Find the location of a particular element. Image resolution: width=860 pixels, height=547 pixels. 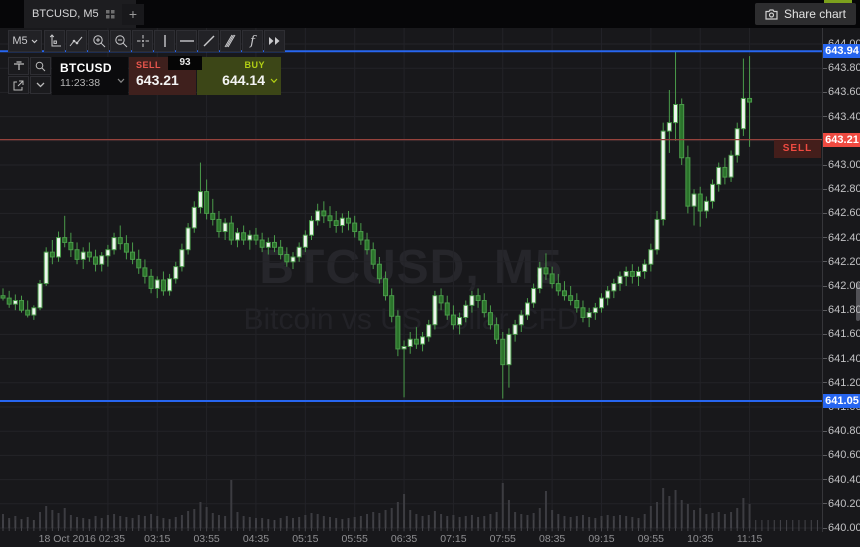

trend-line-icon is located at coordinates (208, 41).